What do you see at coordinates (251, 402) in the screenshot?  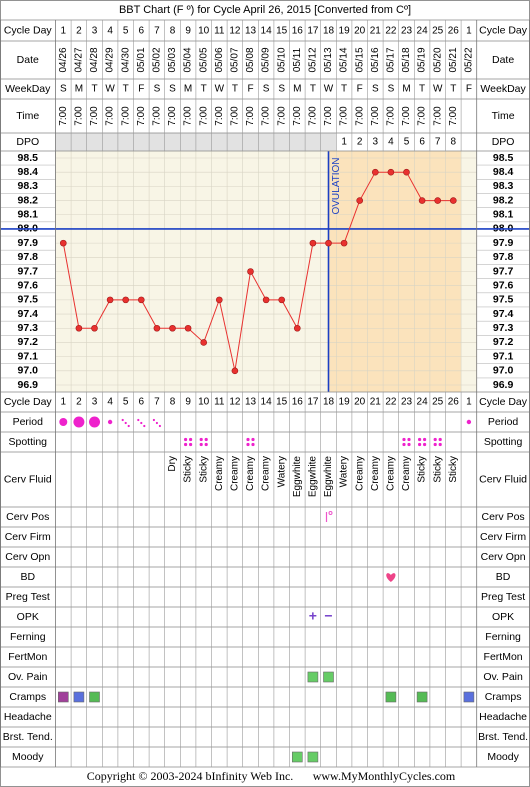 I see `cycle-day: 13` at bounding box center [251, 402].